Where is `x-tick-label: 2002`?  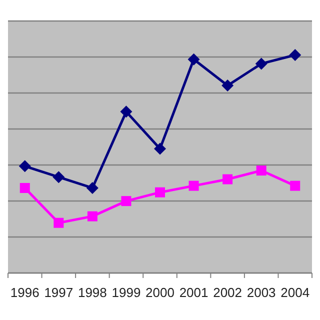
x-tick-label: 2002 is located at coordinates (227, 292).